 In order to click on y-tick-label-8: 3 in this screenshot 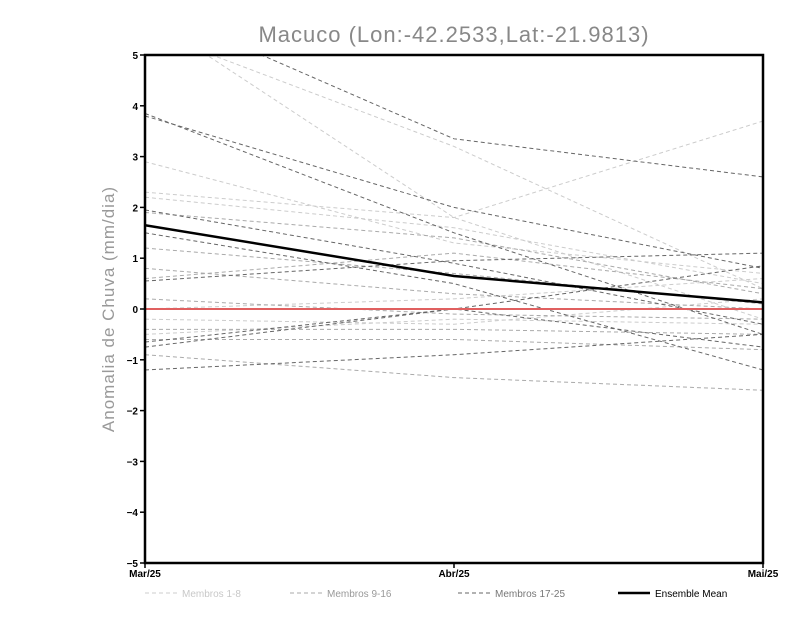, I will do `click(135, 158)`.